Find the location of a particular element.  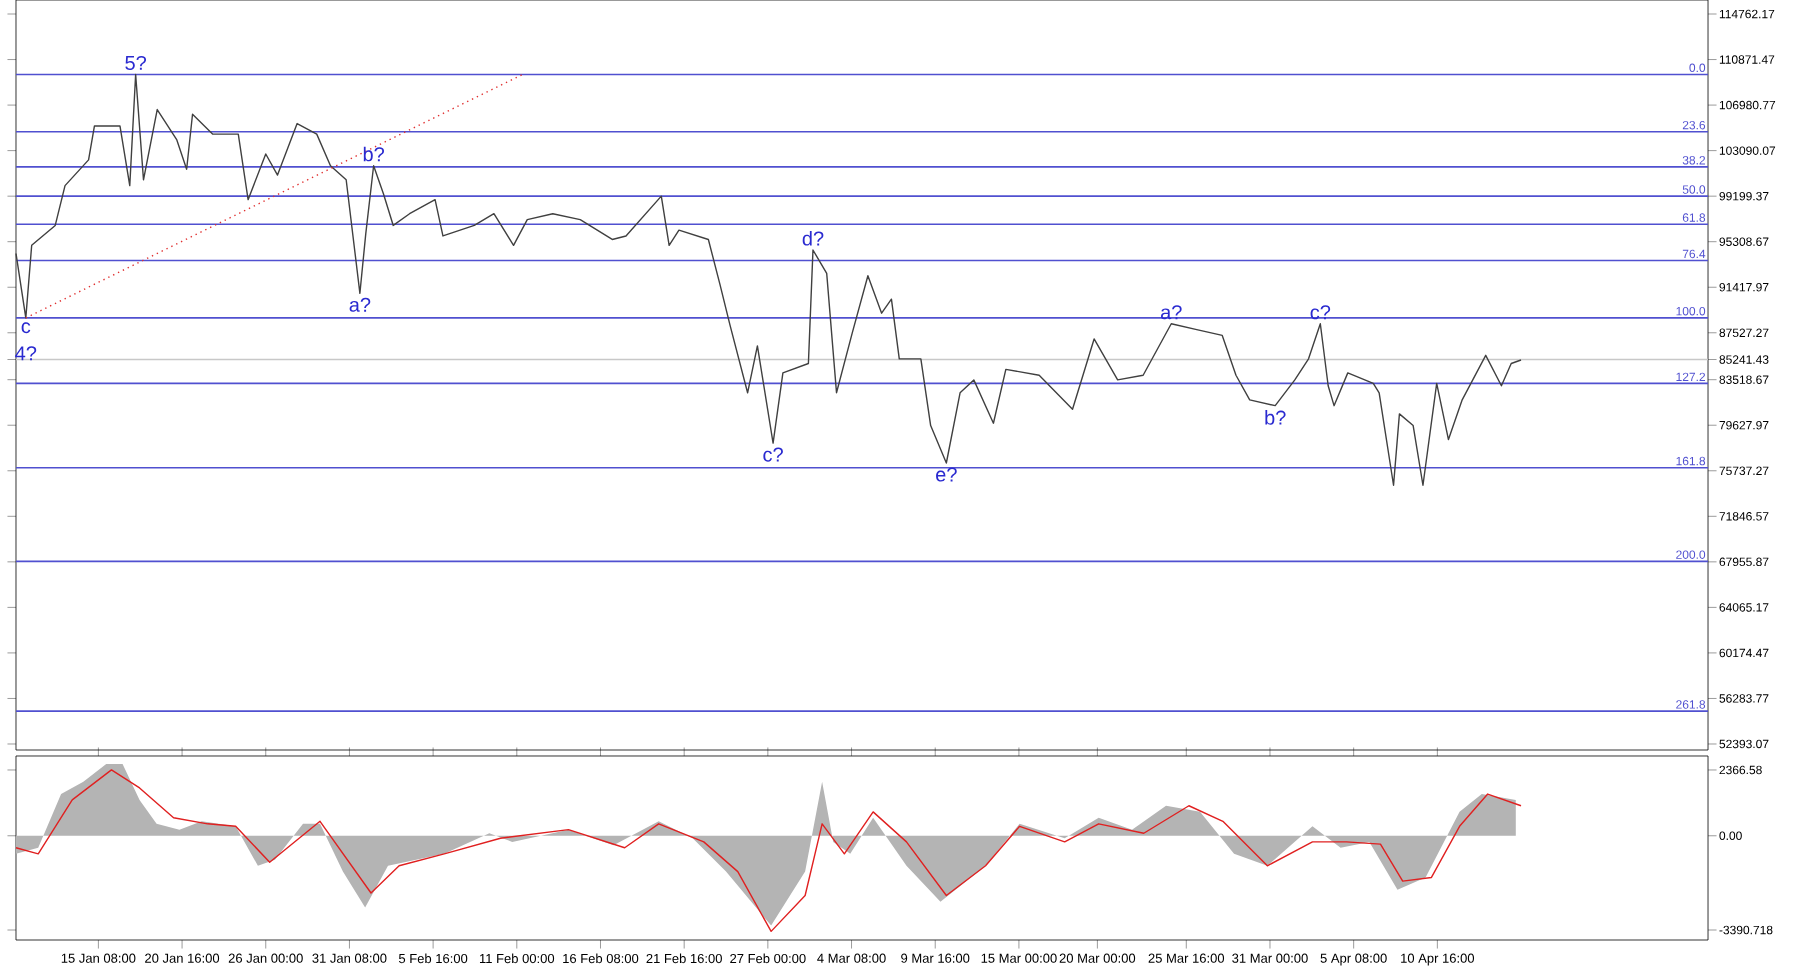

annotation: c is located at coordinates (26, 328).